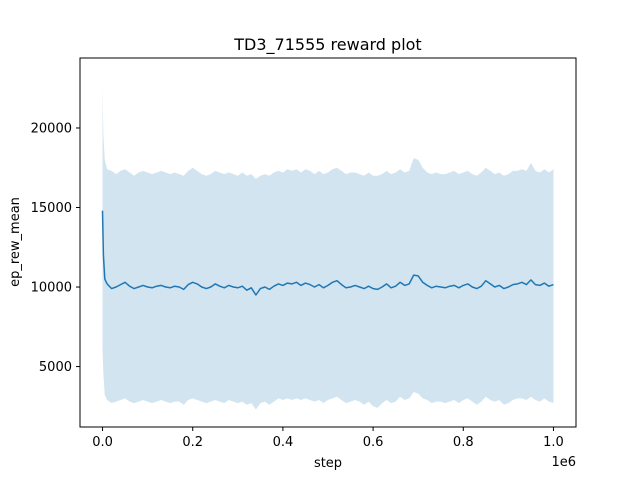 Image resolution: width=640 pixels, height=480 pixels. What do you see at coordinates (328, 463) in the screenshot?
I see `x-axis-label: step` at bounding box center [328, 463].